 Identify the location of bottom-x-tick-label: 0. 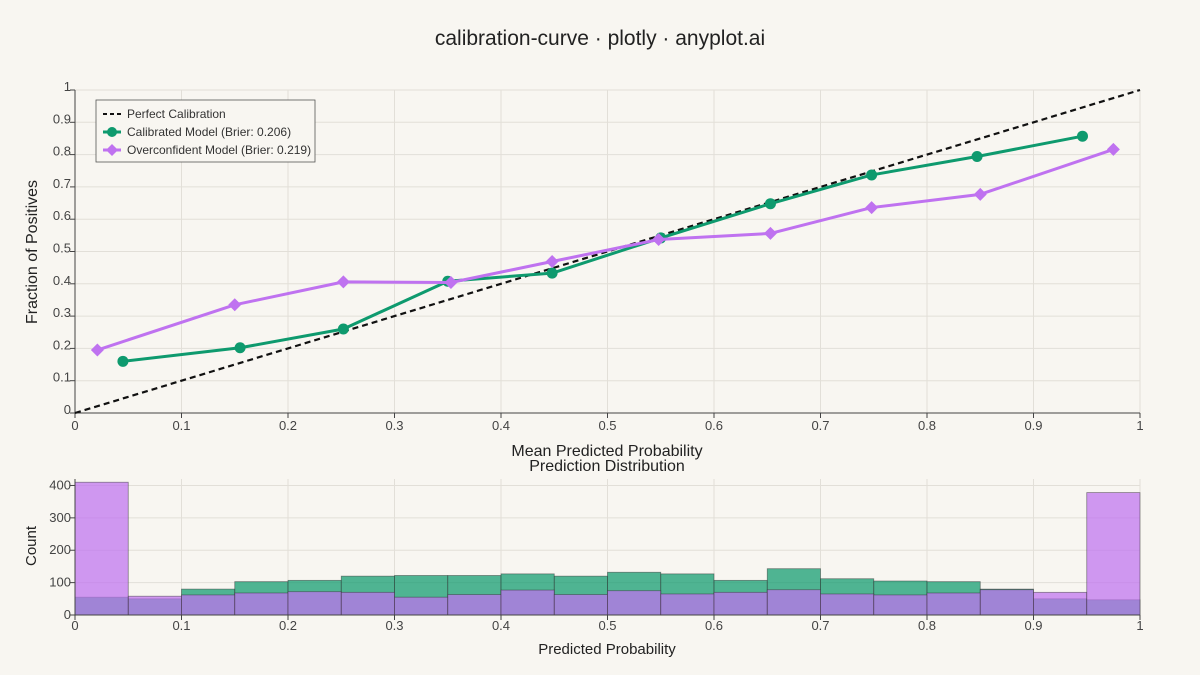
(74, 625).